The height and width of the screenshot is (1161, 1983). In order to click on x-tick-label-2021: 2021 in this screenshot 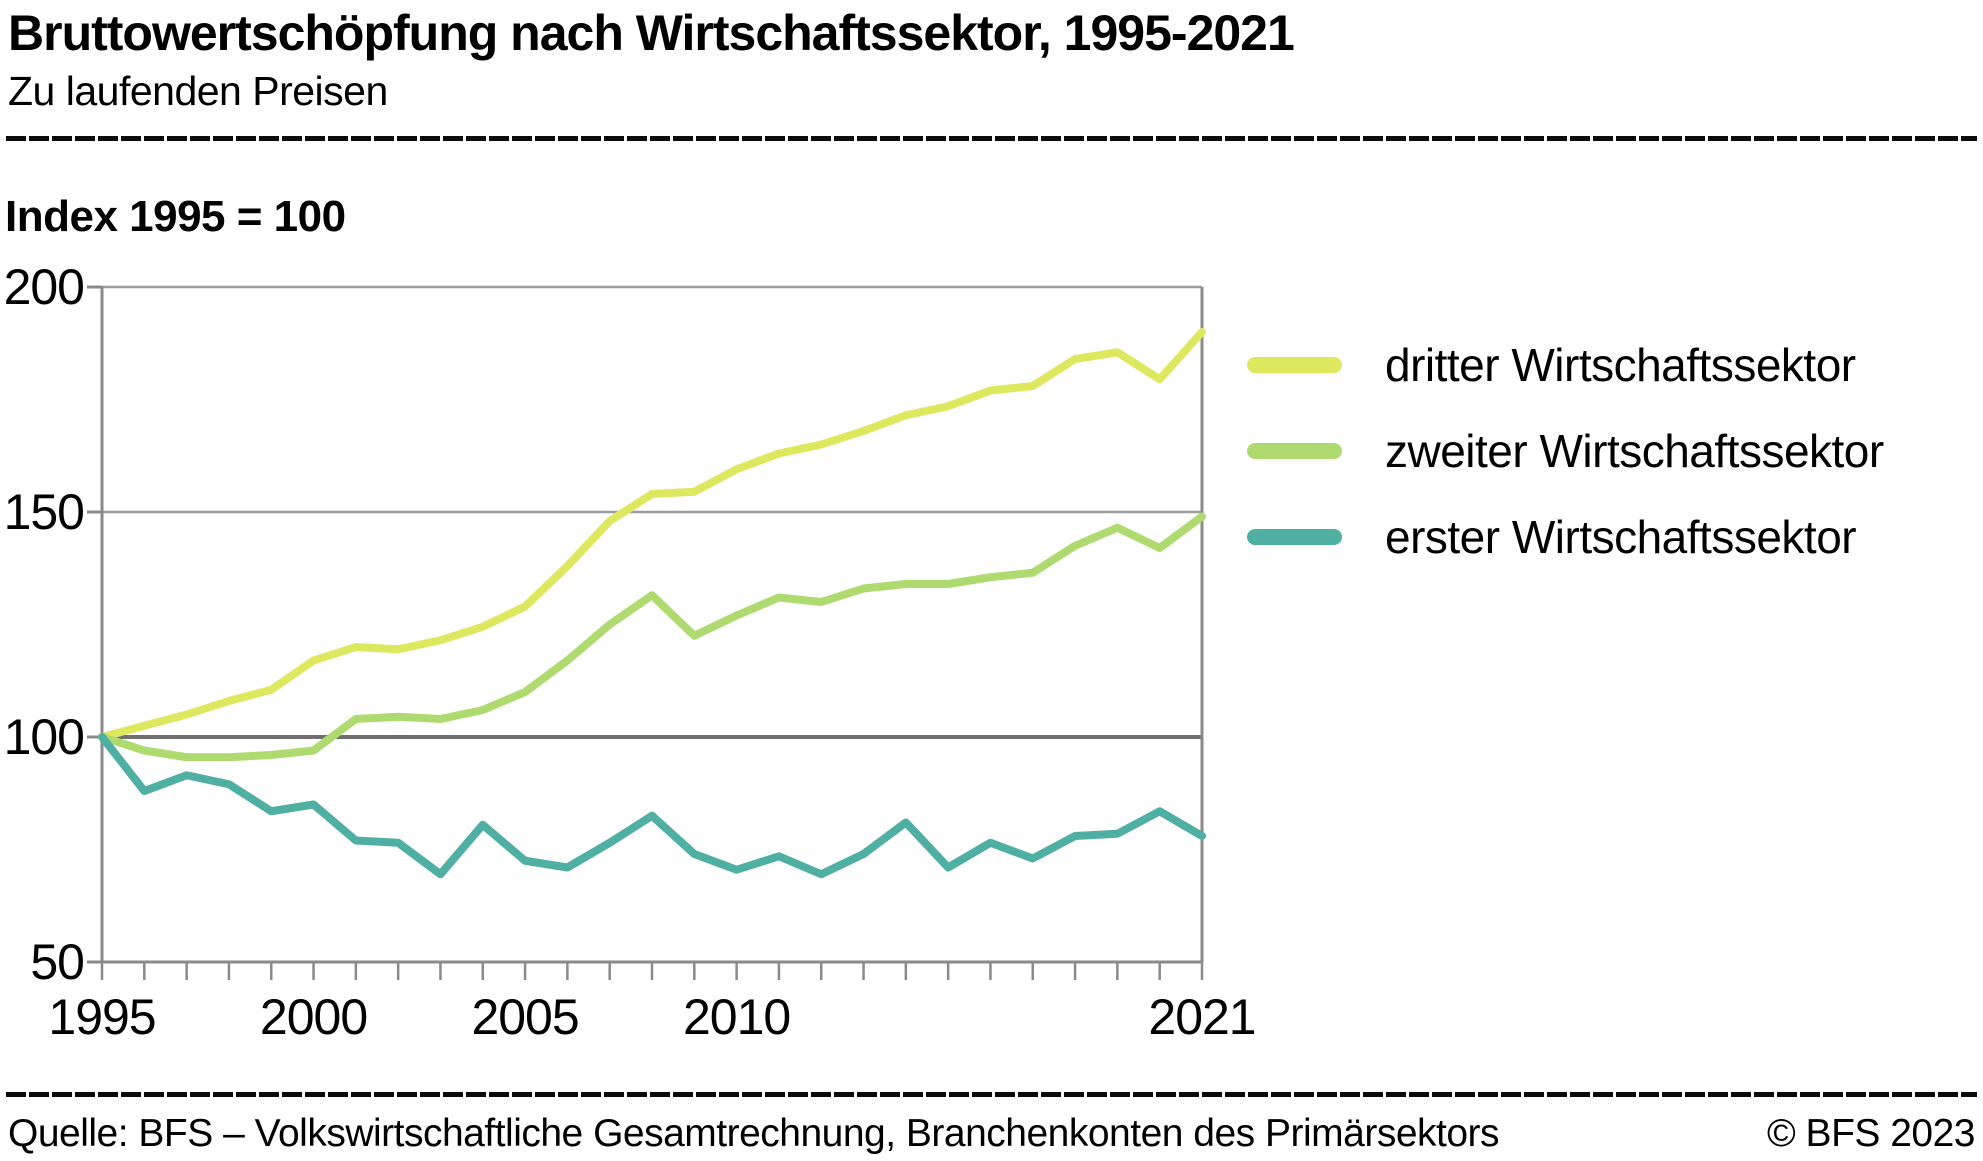, I will do `click(1202, 1017)`.